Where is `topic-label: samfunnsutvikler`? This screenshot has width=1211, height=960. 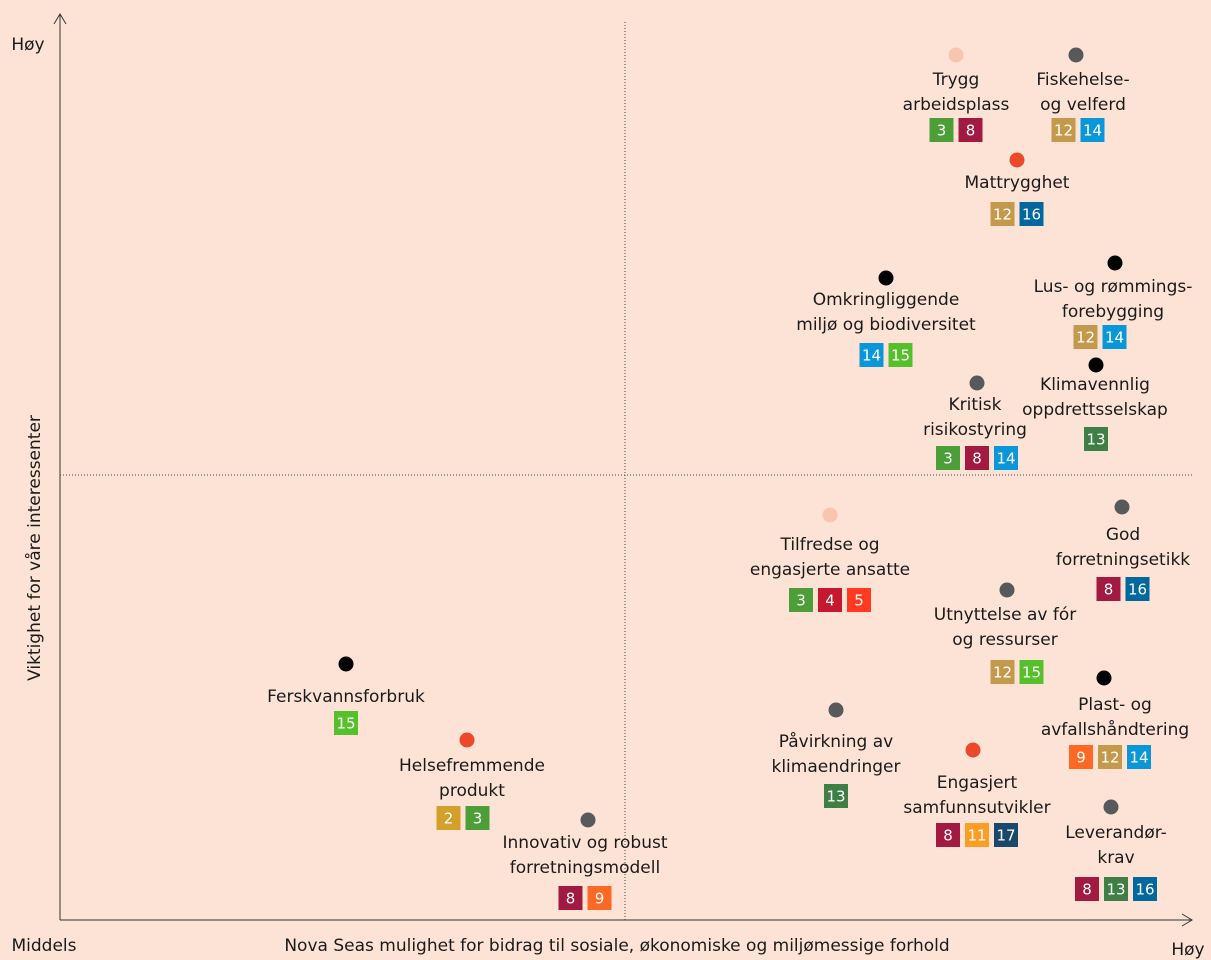 topic-label: samfunnsutvikler is located at coordinates (976, 808).